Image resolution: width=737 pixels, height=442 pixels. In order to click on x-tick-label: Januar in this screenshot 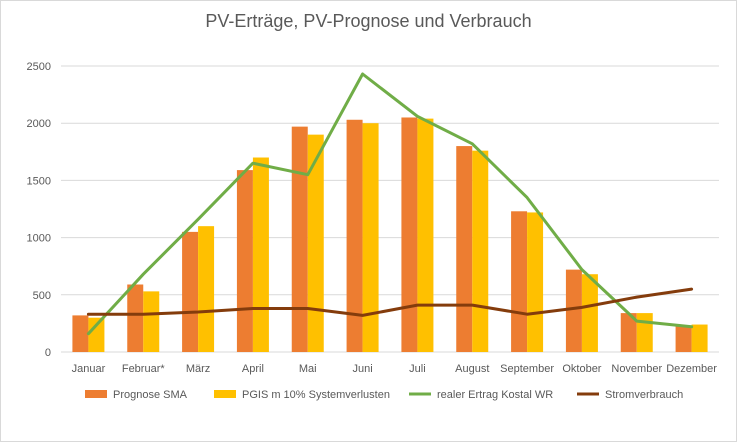, I will do `click(89, 369)`.